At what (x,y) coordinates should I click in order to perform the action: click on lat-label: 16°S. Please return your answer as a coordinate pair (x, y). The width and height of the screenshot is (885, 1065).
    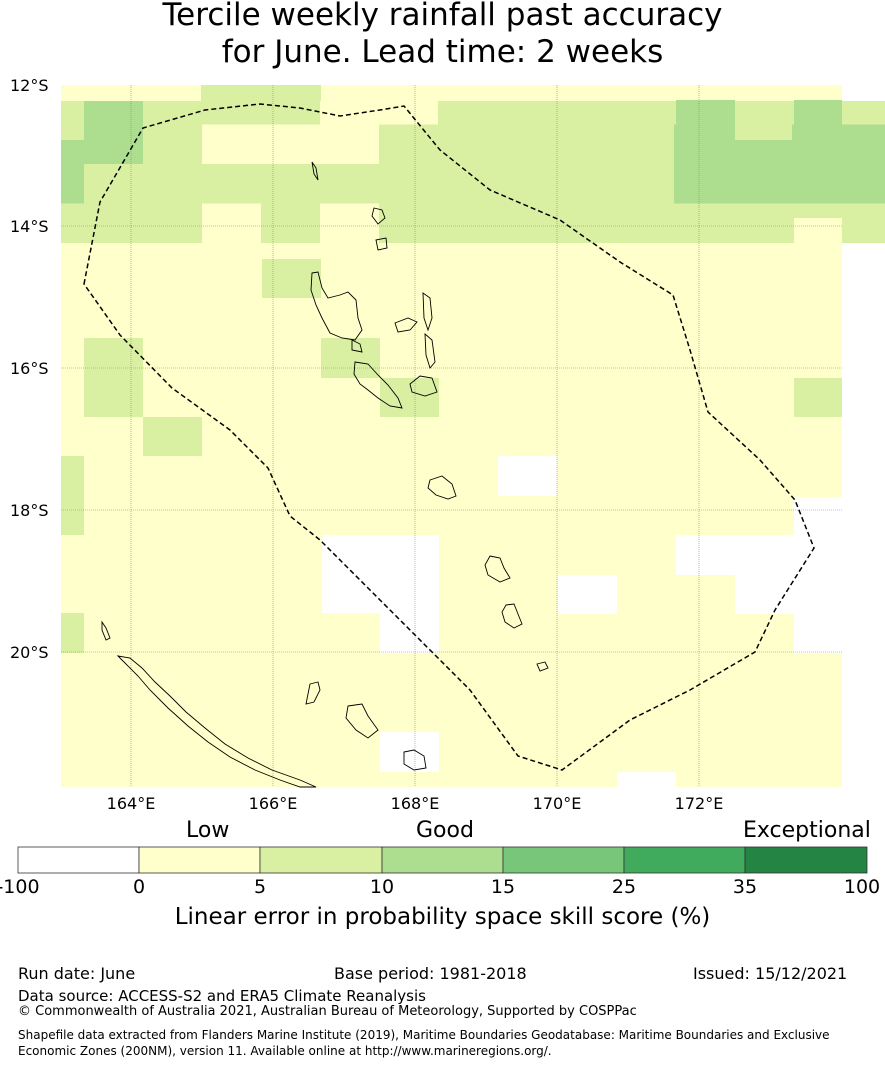
    Looking at the image, I should click on (29, 368).